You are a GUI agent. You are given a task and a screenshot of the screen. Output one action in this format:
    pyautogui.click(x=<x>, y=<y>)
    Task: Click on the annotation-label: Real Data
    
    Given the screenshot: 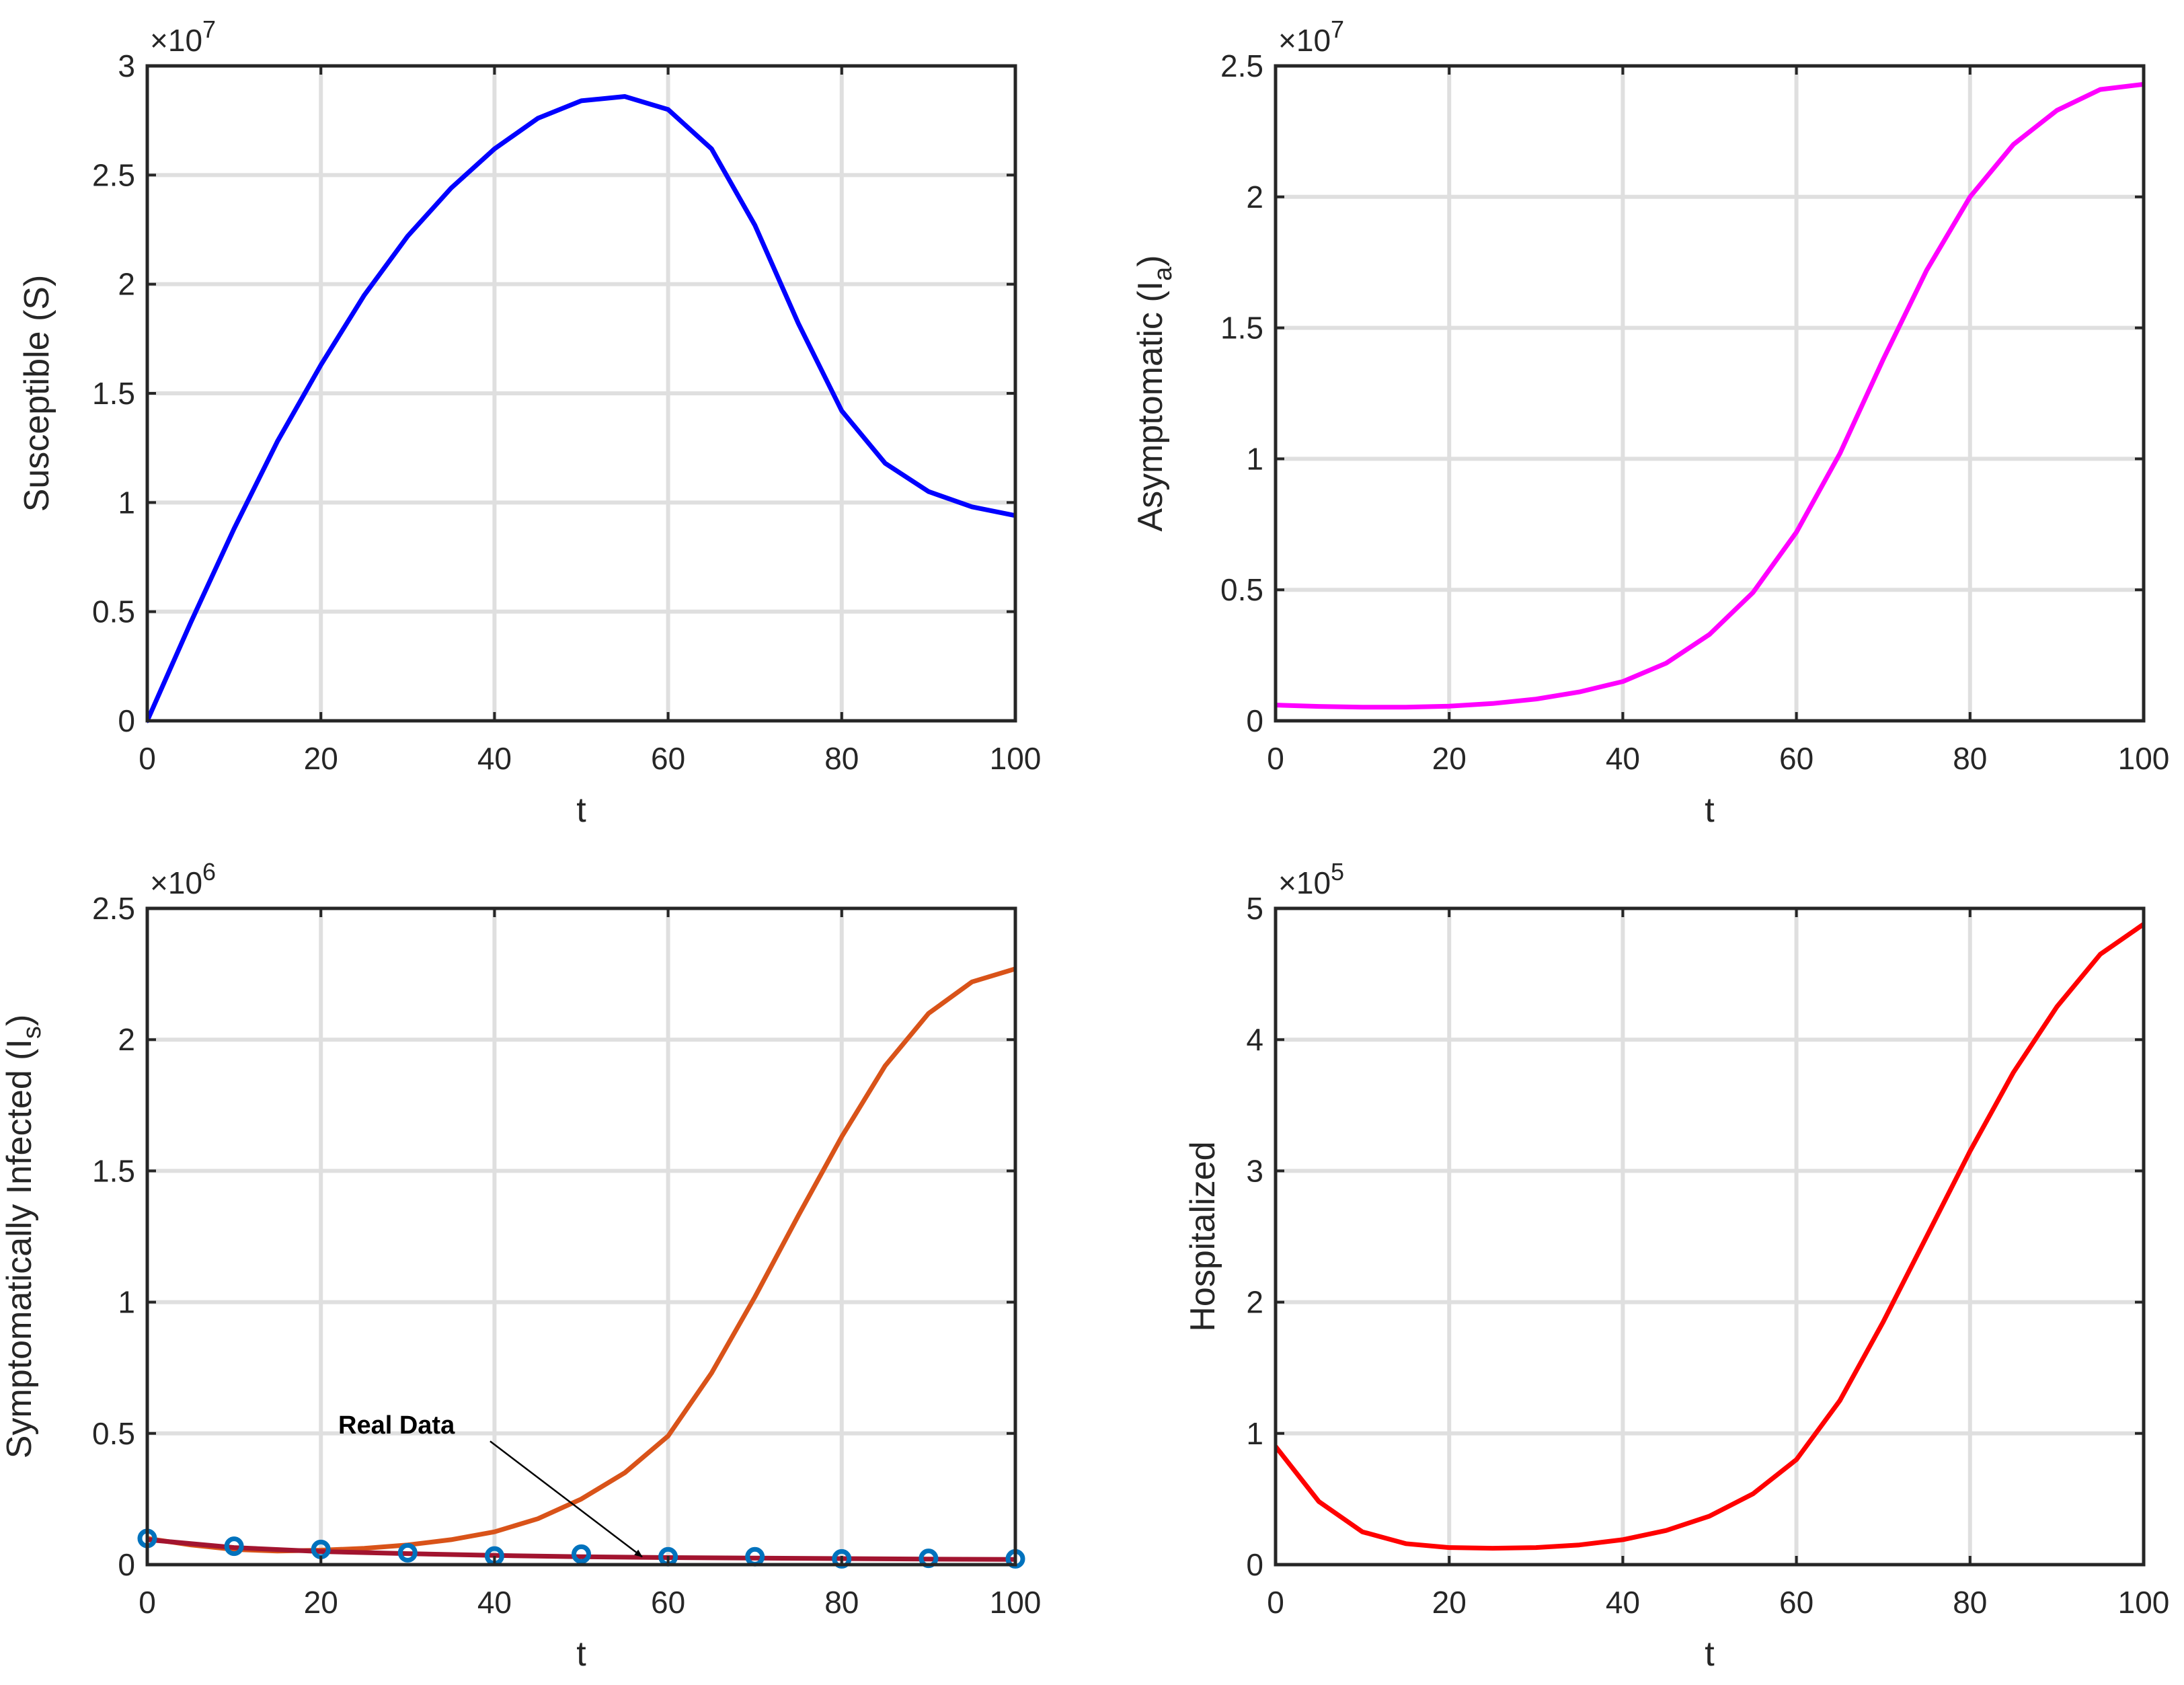 What is the action you would take?
    pyautogui.click(x=396, y=1425)
    